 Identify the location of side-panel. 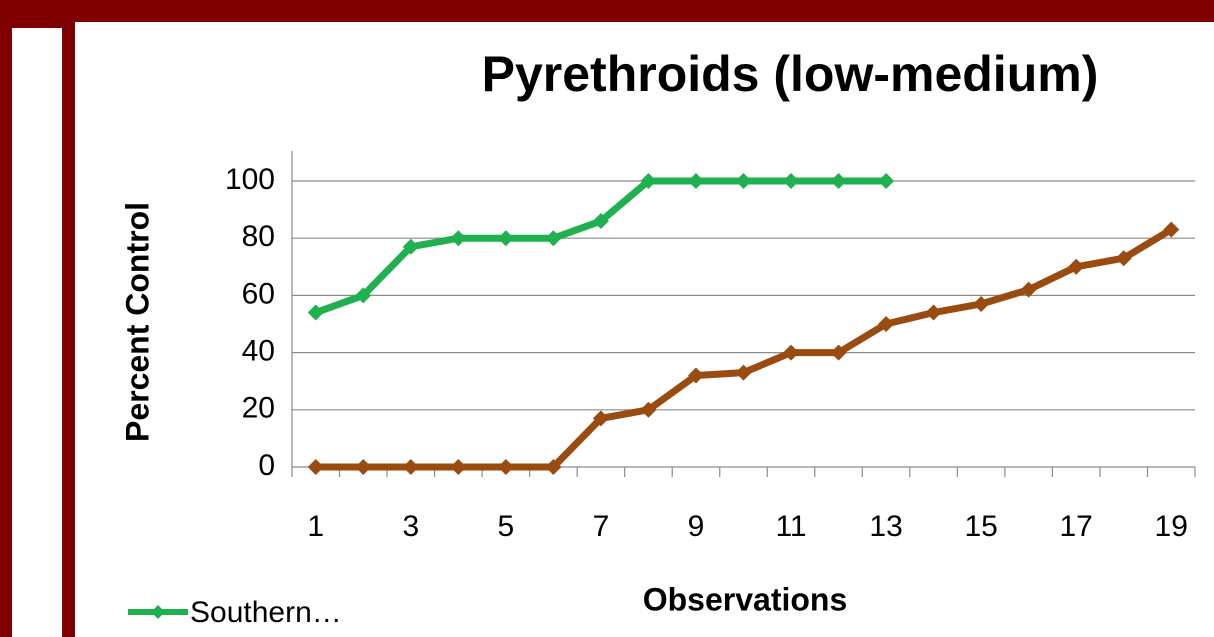
(37, 332).